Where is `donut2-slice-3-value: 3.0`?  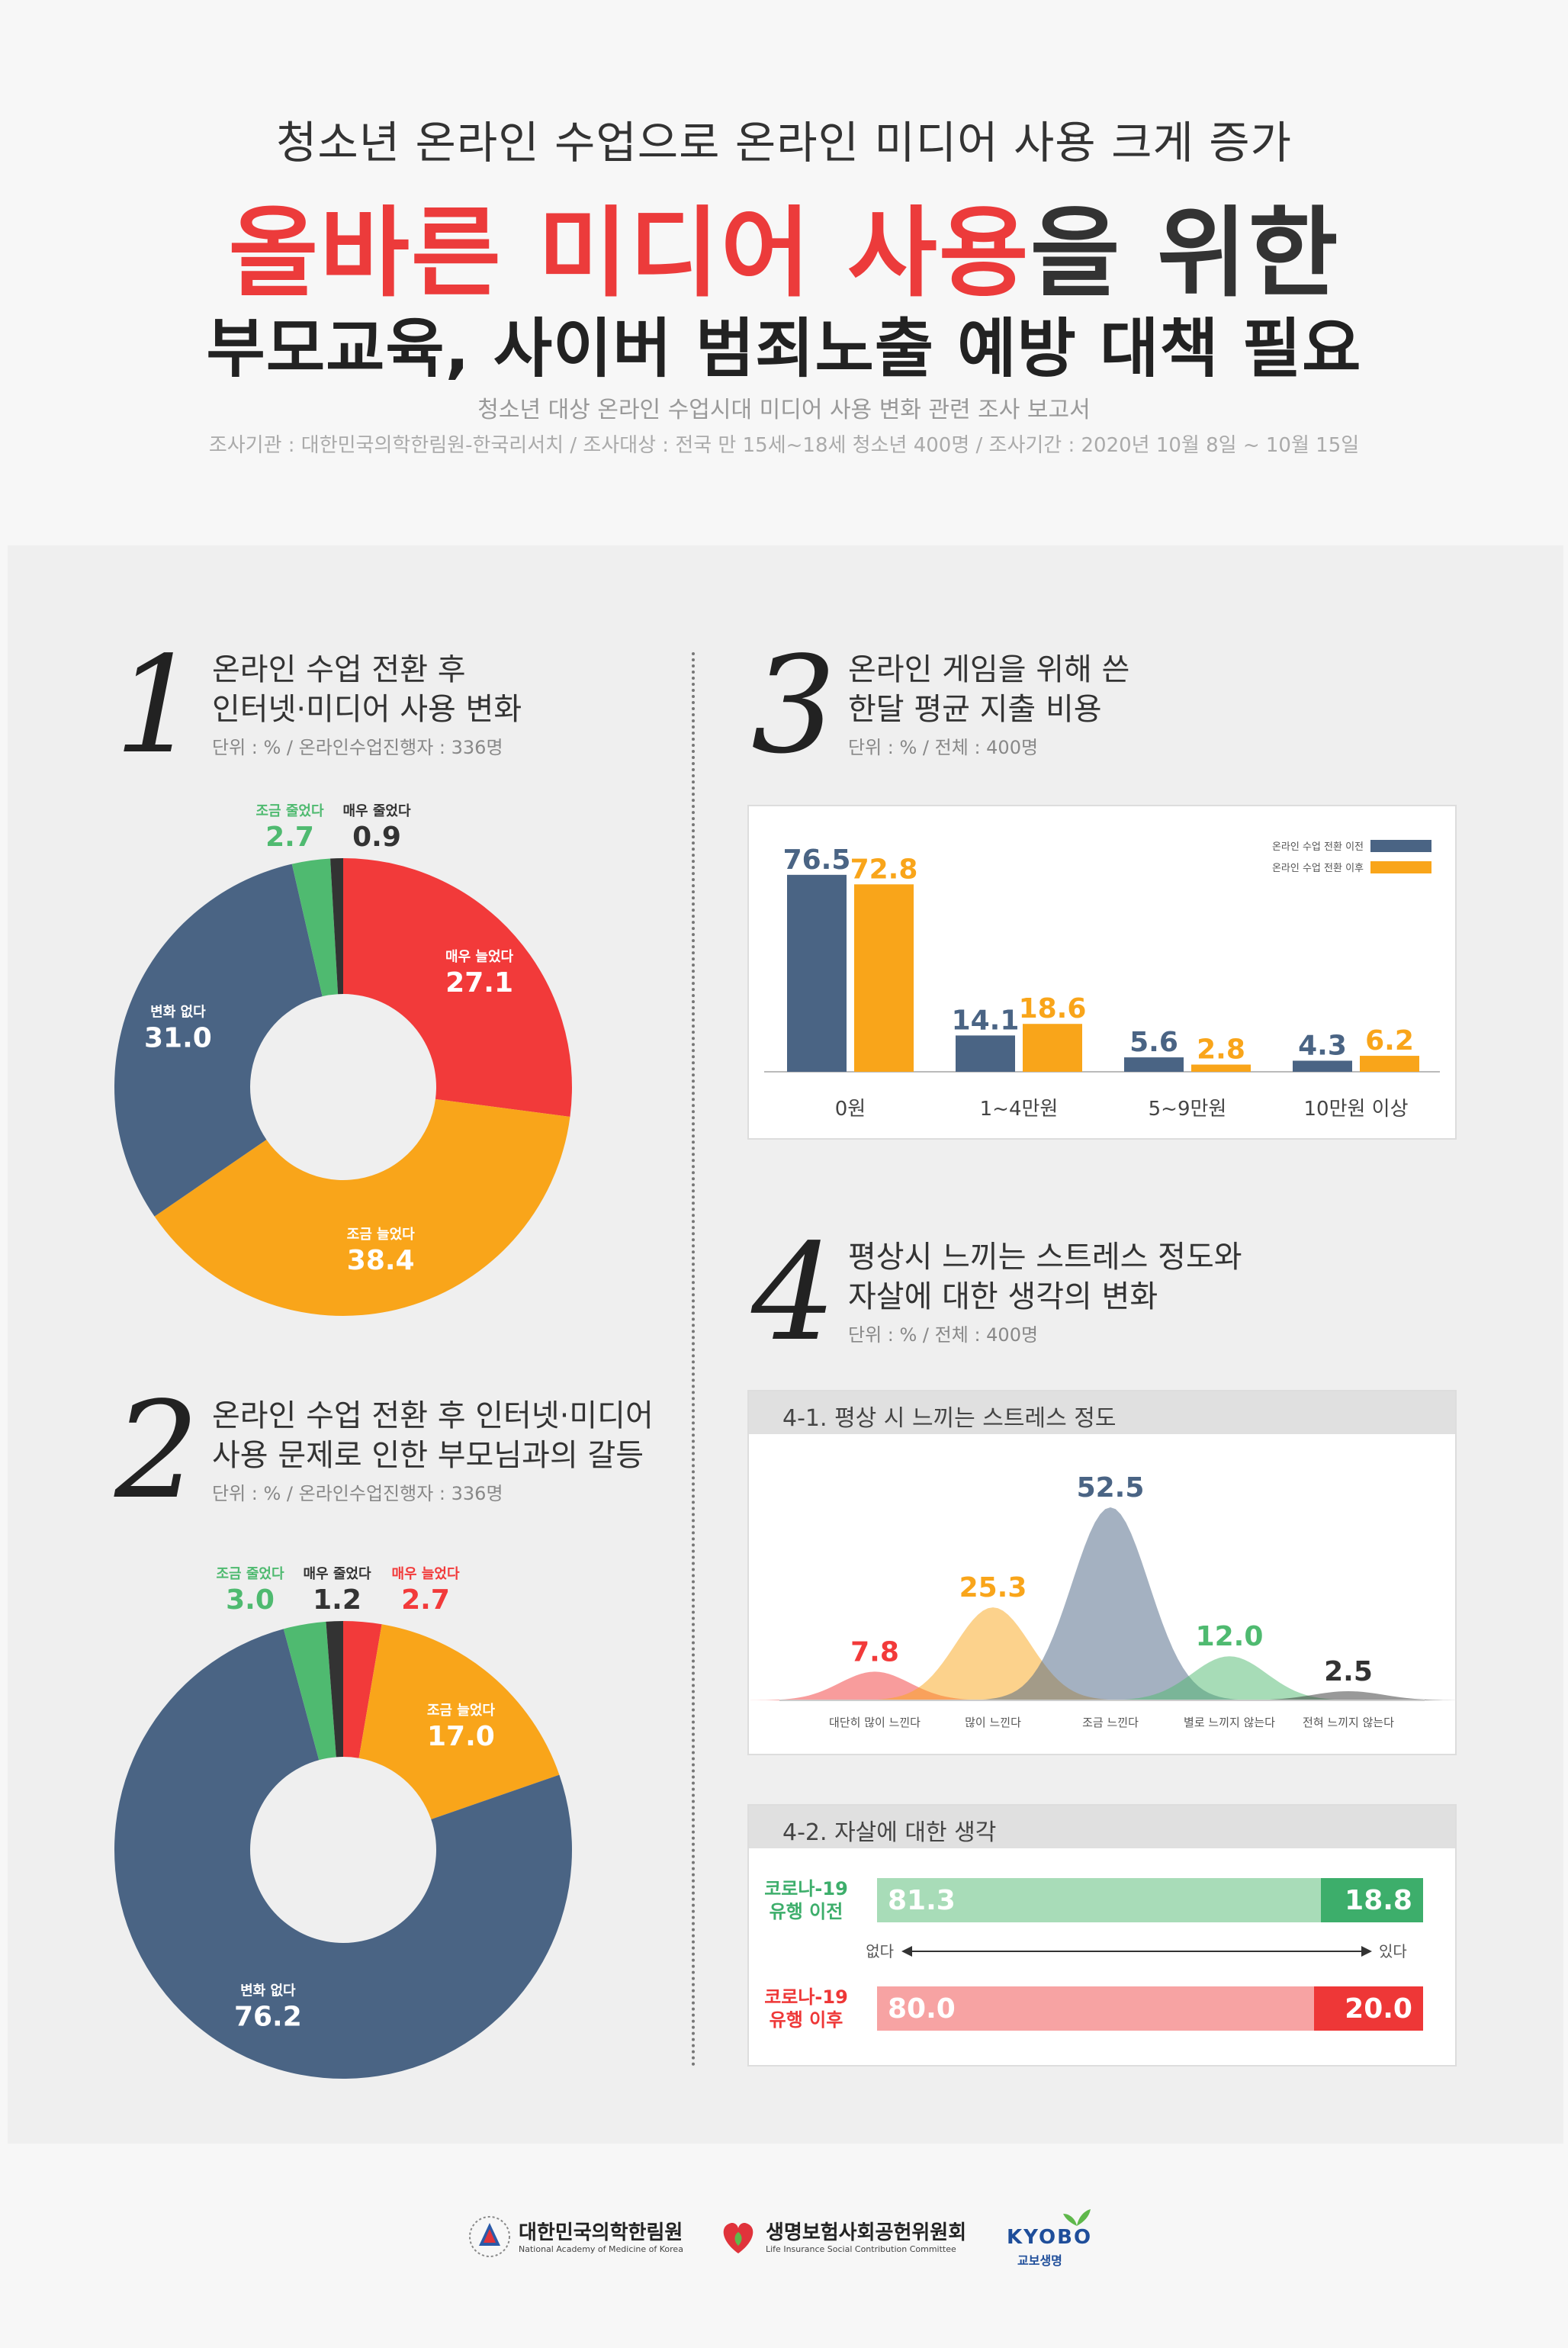 donut2-slice-3-value: 3.0 is located at coordinates (250, 1600).